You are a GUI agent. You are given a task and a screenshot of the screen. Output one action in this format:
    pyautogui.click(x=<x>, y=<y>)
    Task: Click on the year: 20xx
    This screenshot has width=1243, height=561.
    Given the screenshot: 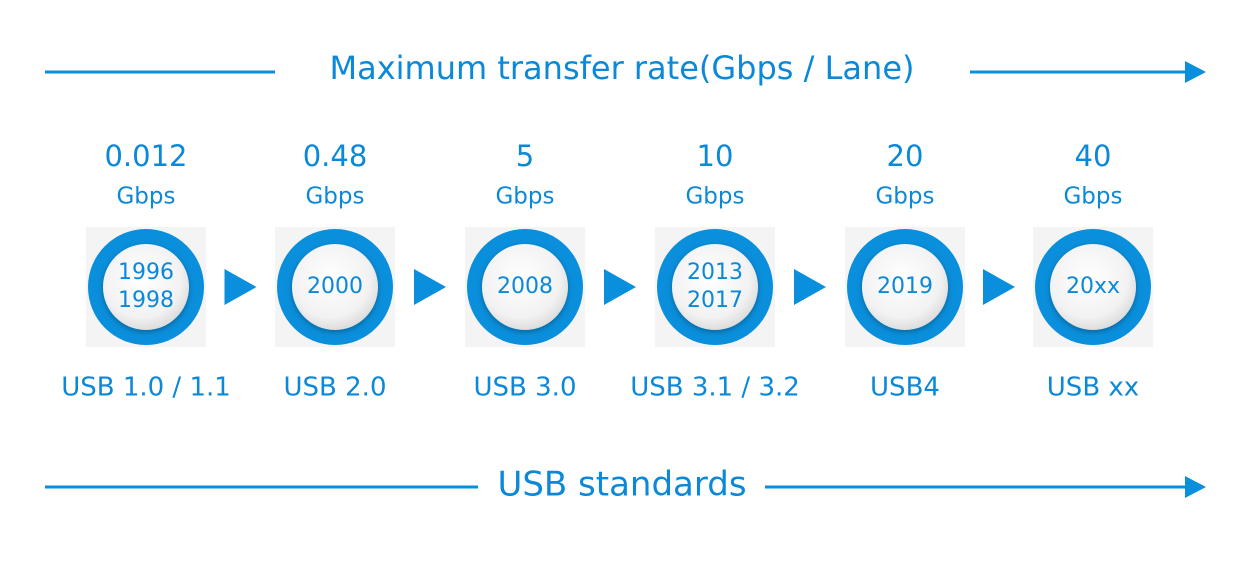 What is the action you would take?
    pyautogui.click(x=1093, y=286)
    